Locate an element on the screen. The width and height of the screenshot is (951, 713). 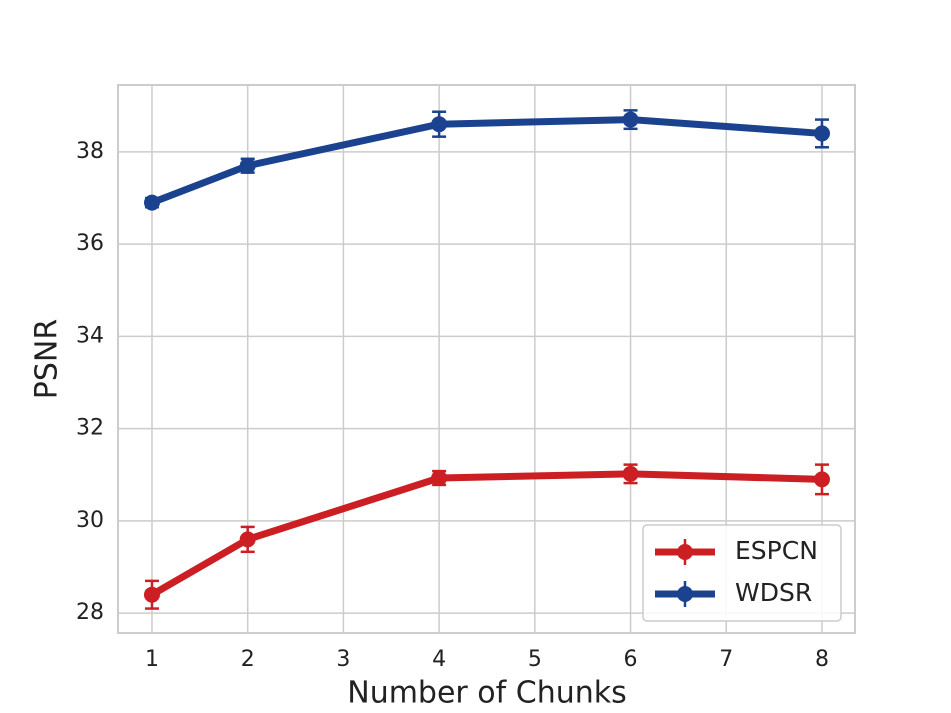
y-tick-label: 32 is located at coordinates (90, 428).